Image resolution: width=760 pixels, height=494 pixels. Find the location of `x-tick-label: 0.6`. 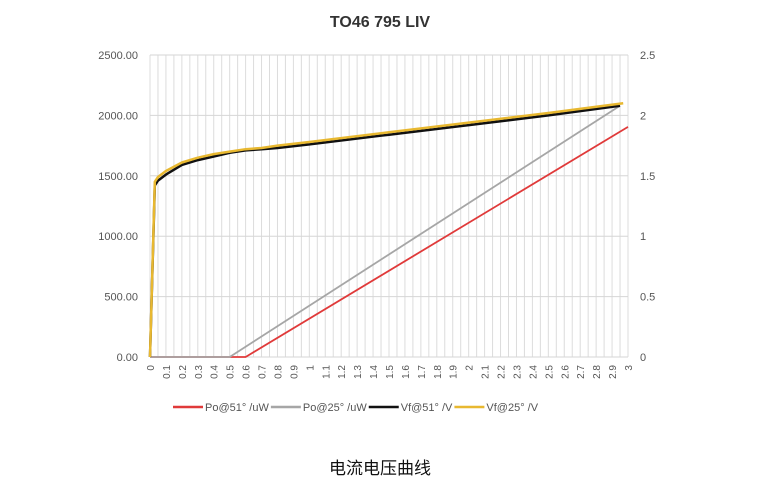

x-tick-label: 0.6 is located at coordinates (247, 372).